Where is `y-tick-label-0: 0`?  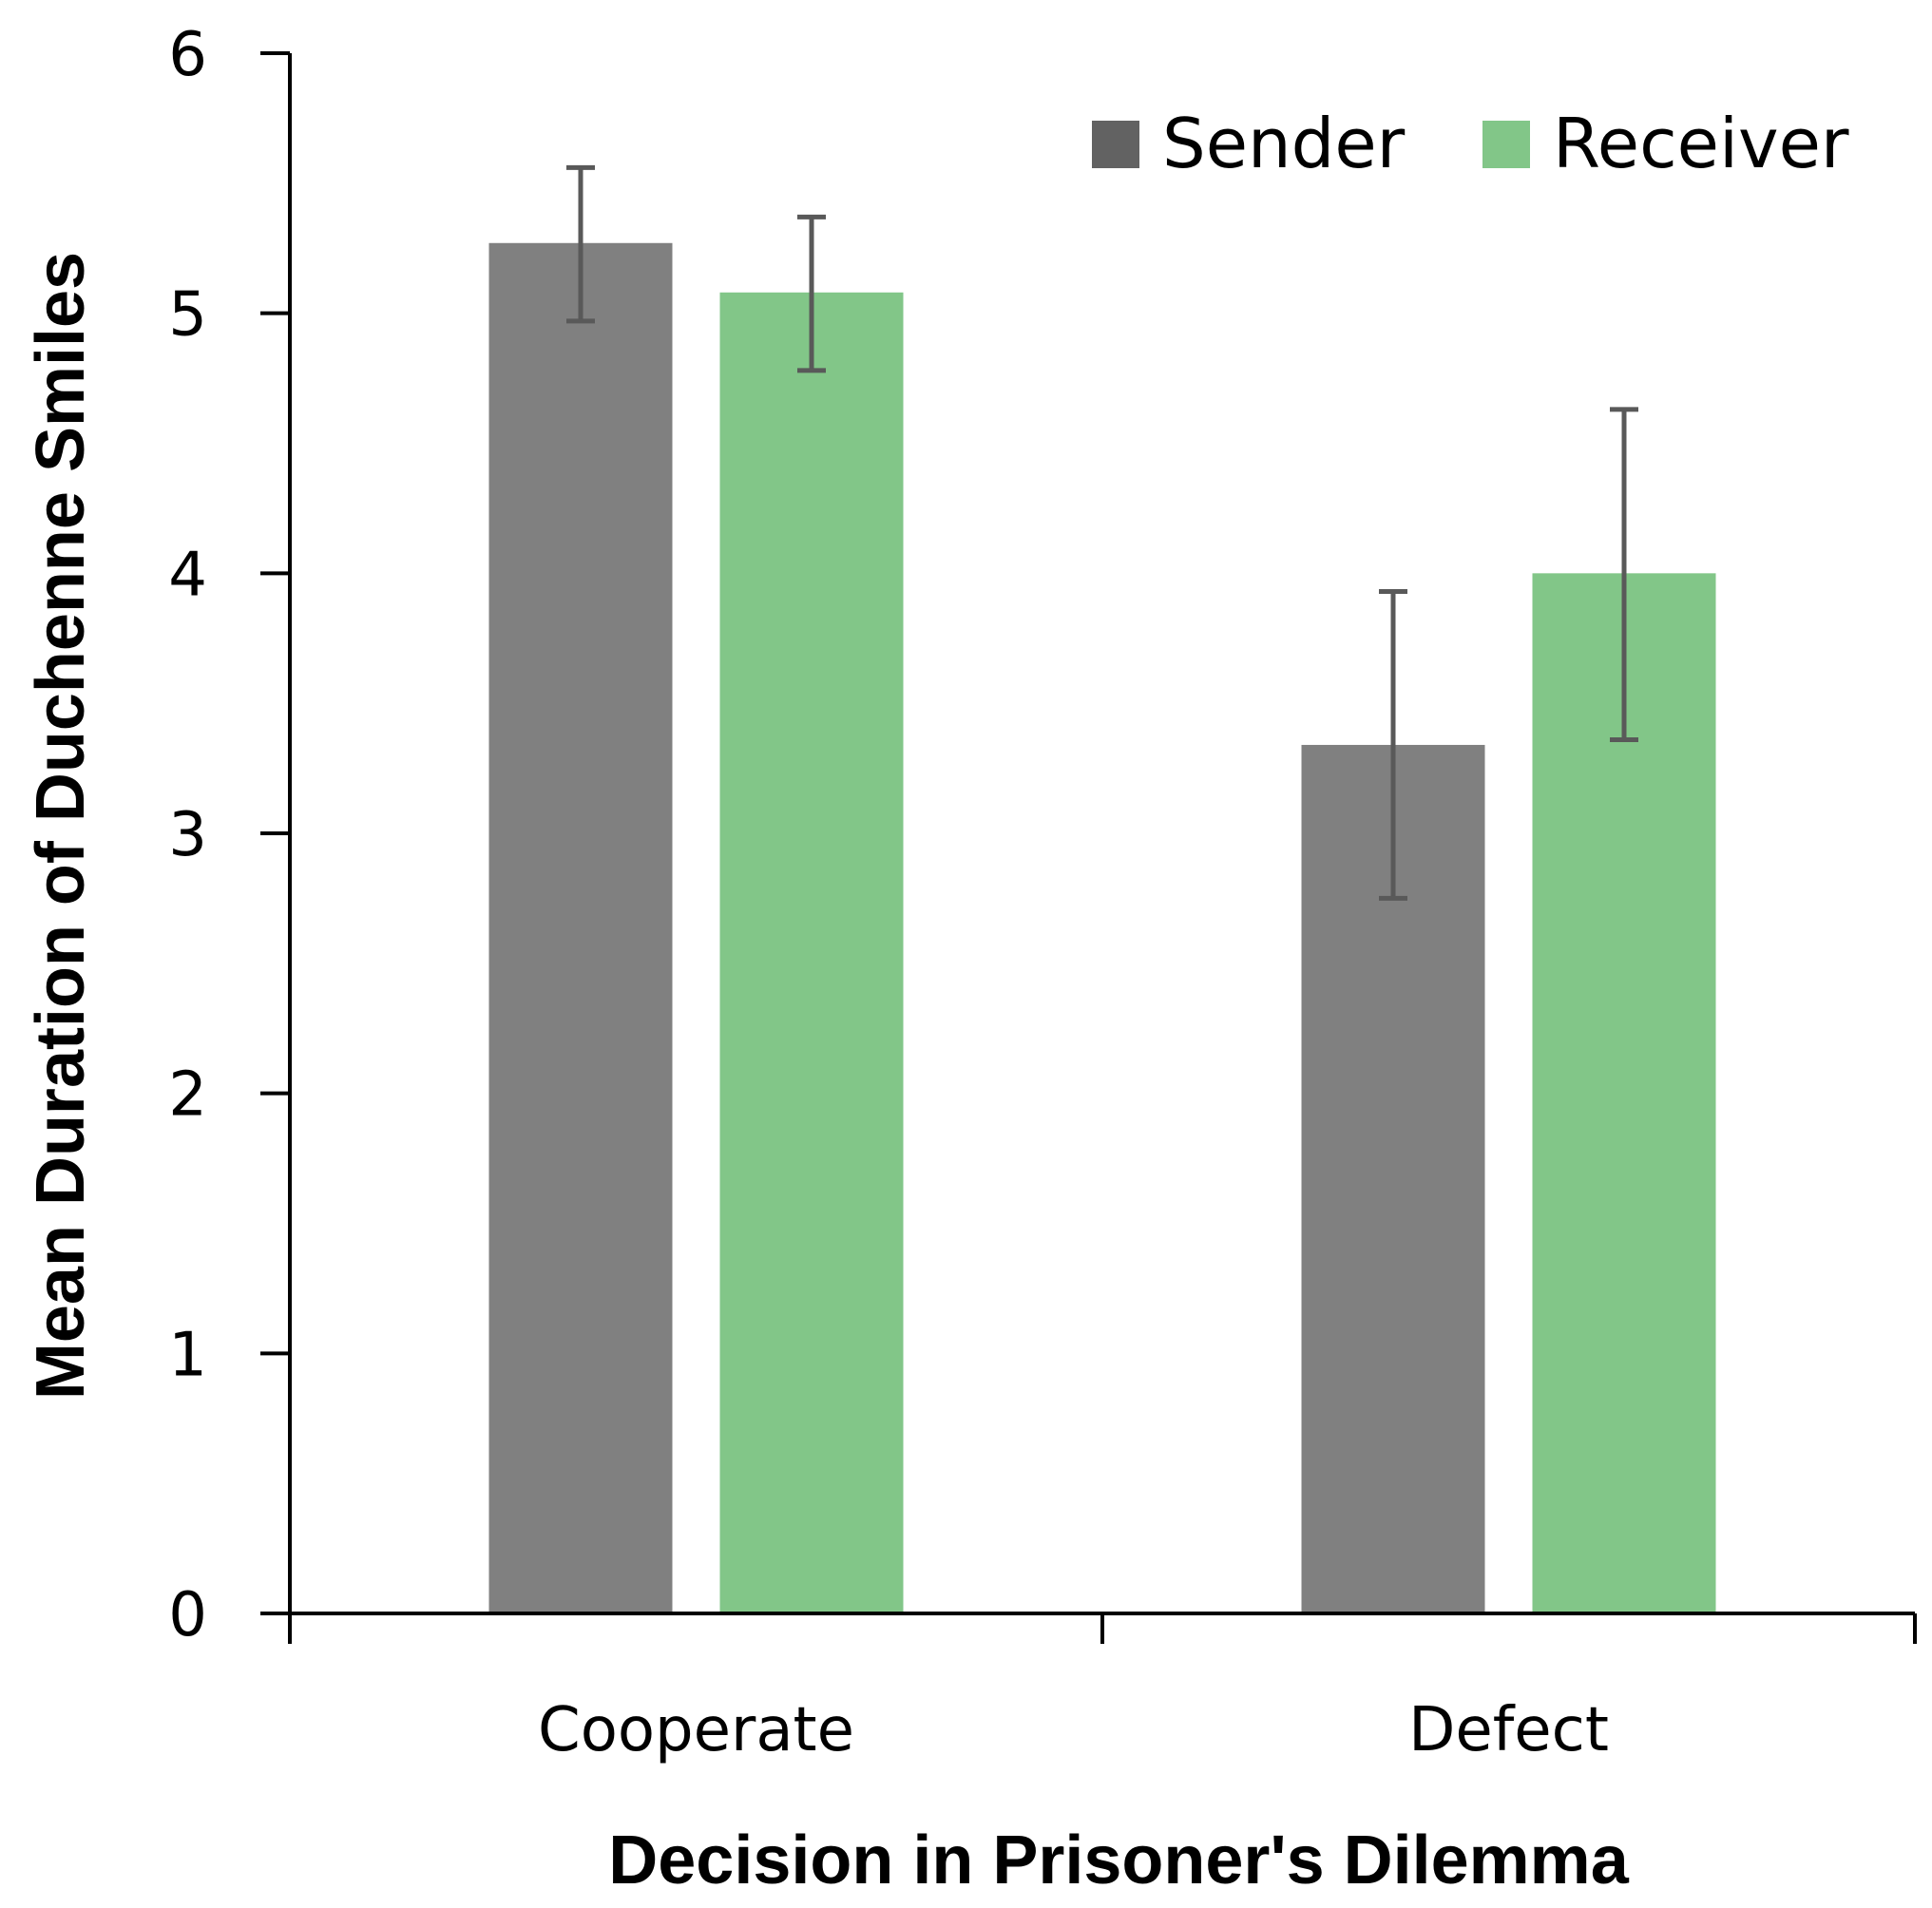
y-tick-label-0: 0 is located at coordinates (187, 1615).